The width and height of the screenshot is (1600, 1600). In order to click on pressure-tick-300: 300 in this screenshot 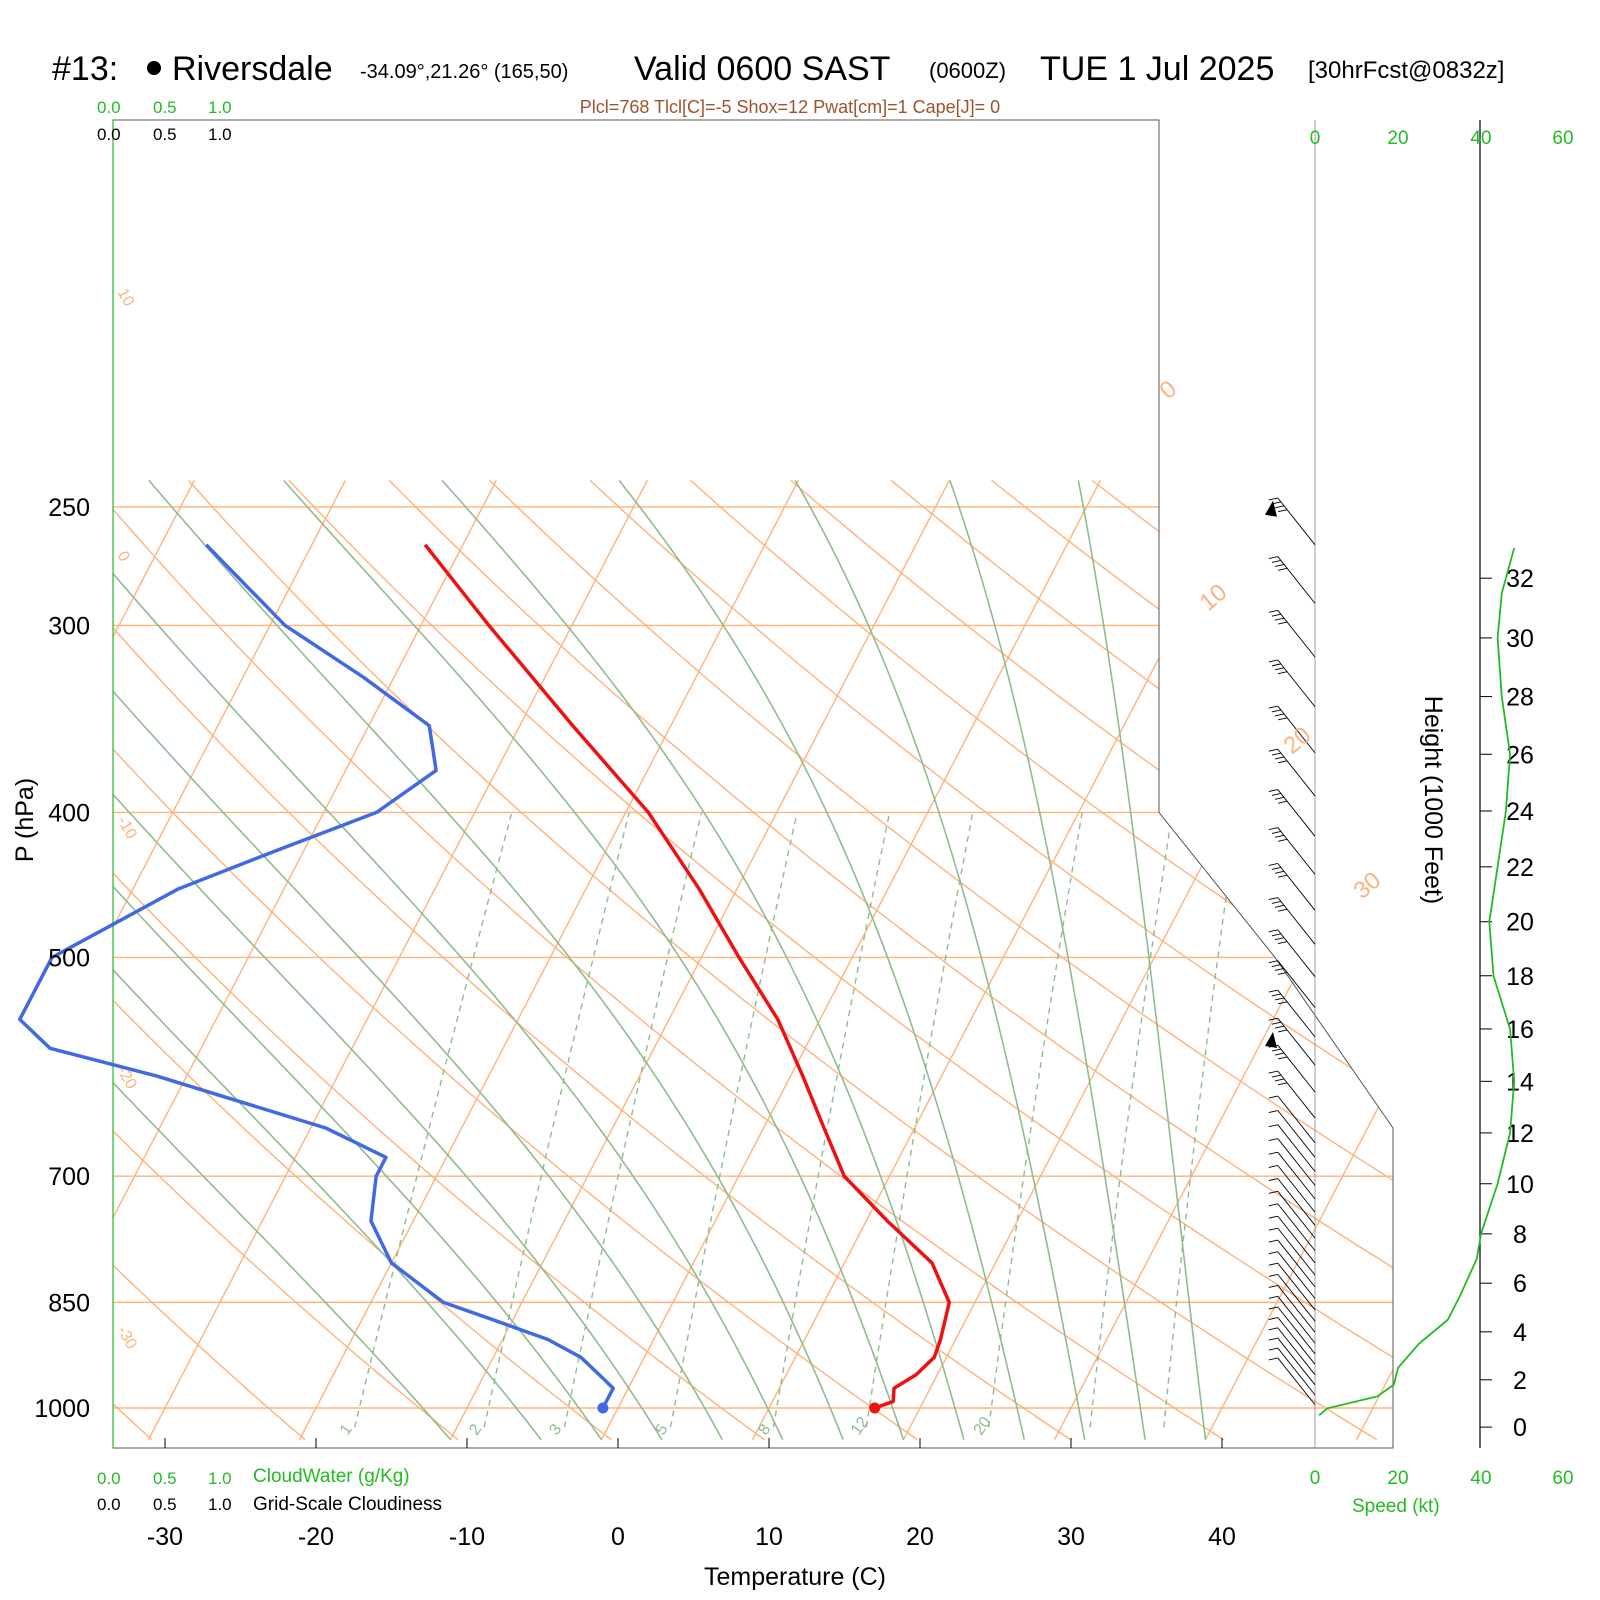, I will do `click(69, 626)`.